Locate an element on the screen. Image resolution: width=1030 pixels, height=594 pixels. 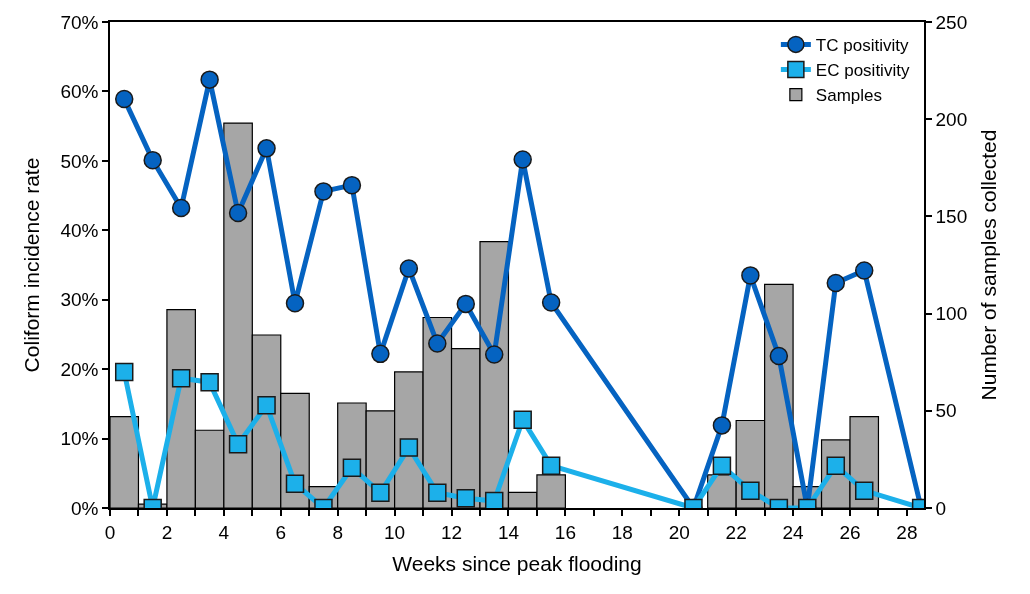
x-tick-label: 0 is located at coordinates (110, 532).